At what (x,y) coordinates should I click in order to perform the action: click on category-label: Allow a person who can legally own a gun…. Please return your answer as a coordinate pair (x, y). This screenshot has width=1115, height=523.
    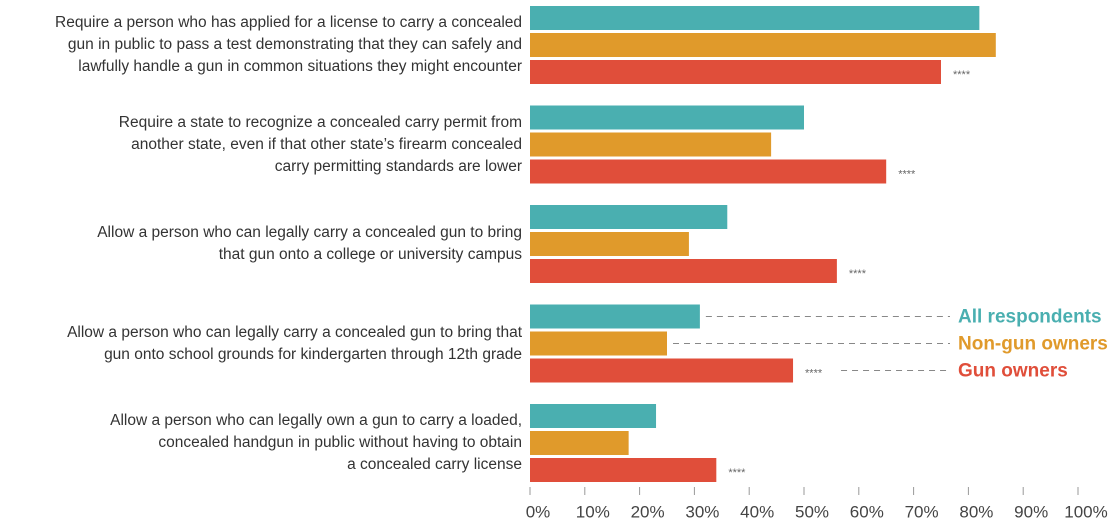
    Looking at the image, I should click on (316, 442).